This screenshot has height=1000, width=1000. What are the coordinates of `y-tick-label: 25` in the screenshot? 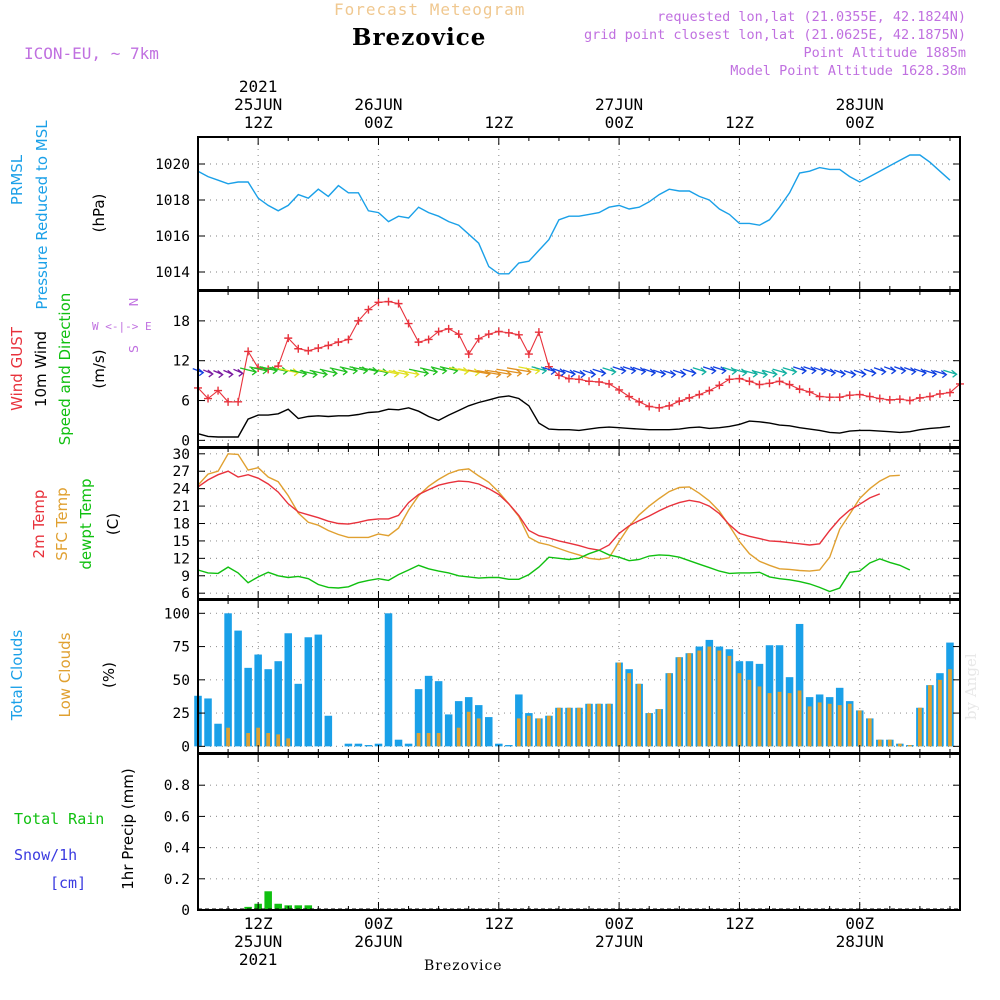 It's located at (181, 714).